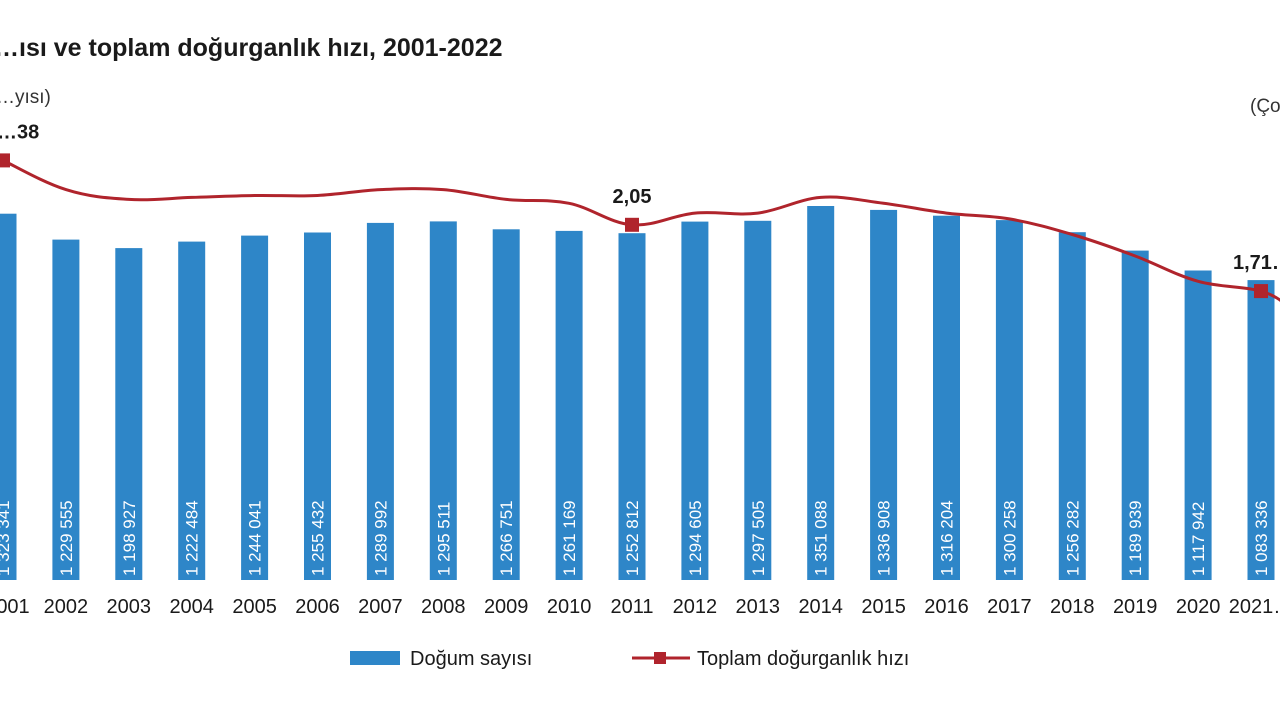 This screenshot has height=720, width=1280. What do you see at coordinates (1009, 400) in the screenshot?
I see `bar-2017` at bounding box center [1009, 400].